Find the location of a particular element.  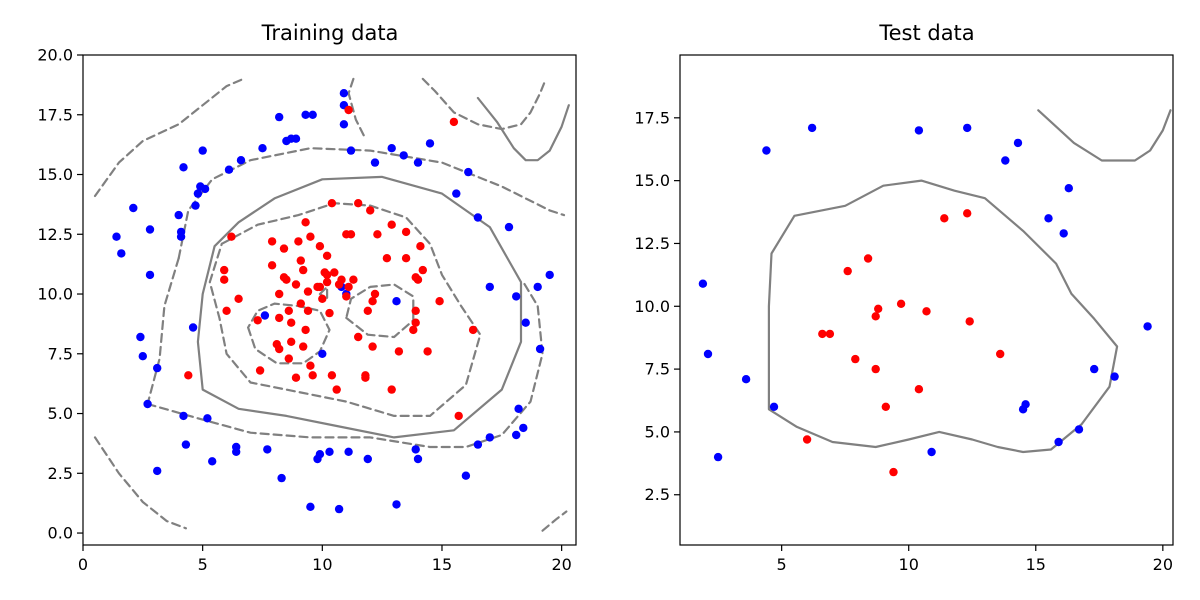

test-ytick-label-1: 5.0 is located at coordinates (657, 431).